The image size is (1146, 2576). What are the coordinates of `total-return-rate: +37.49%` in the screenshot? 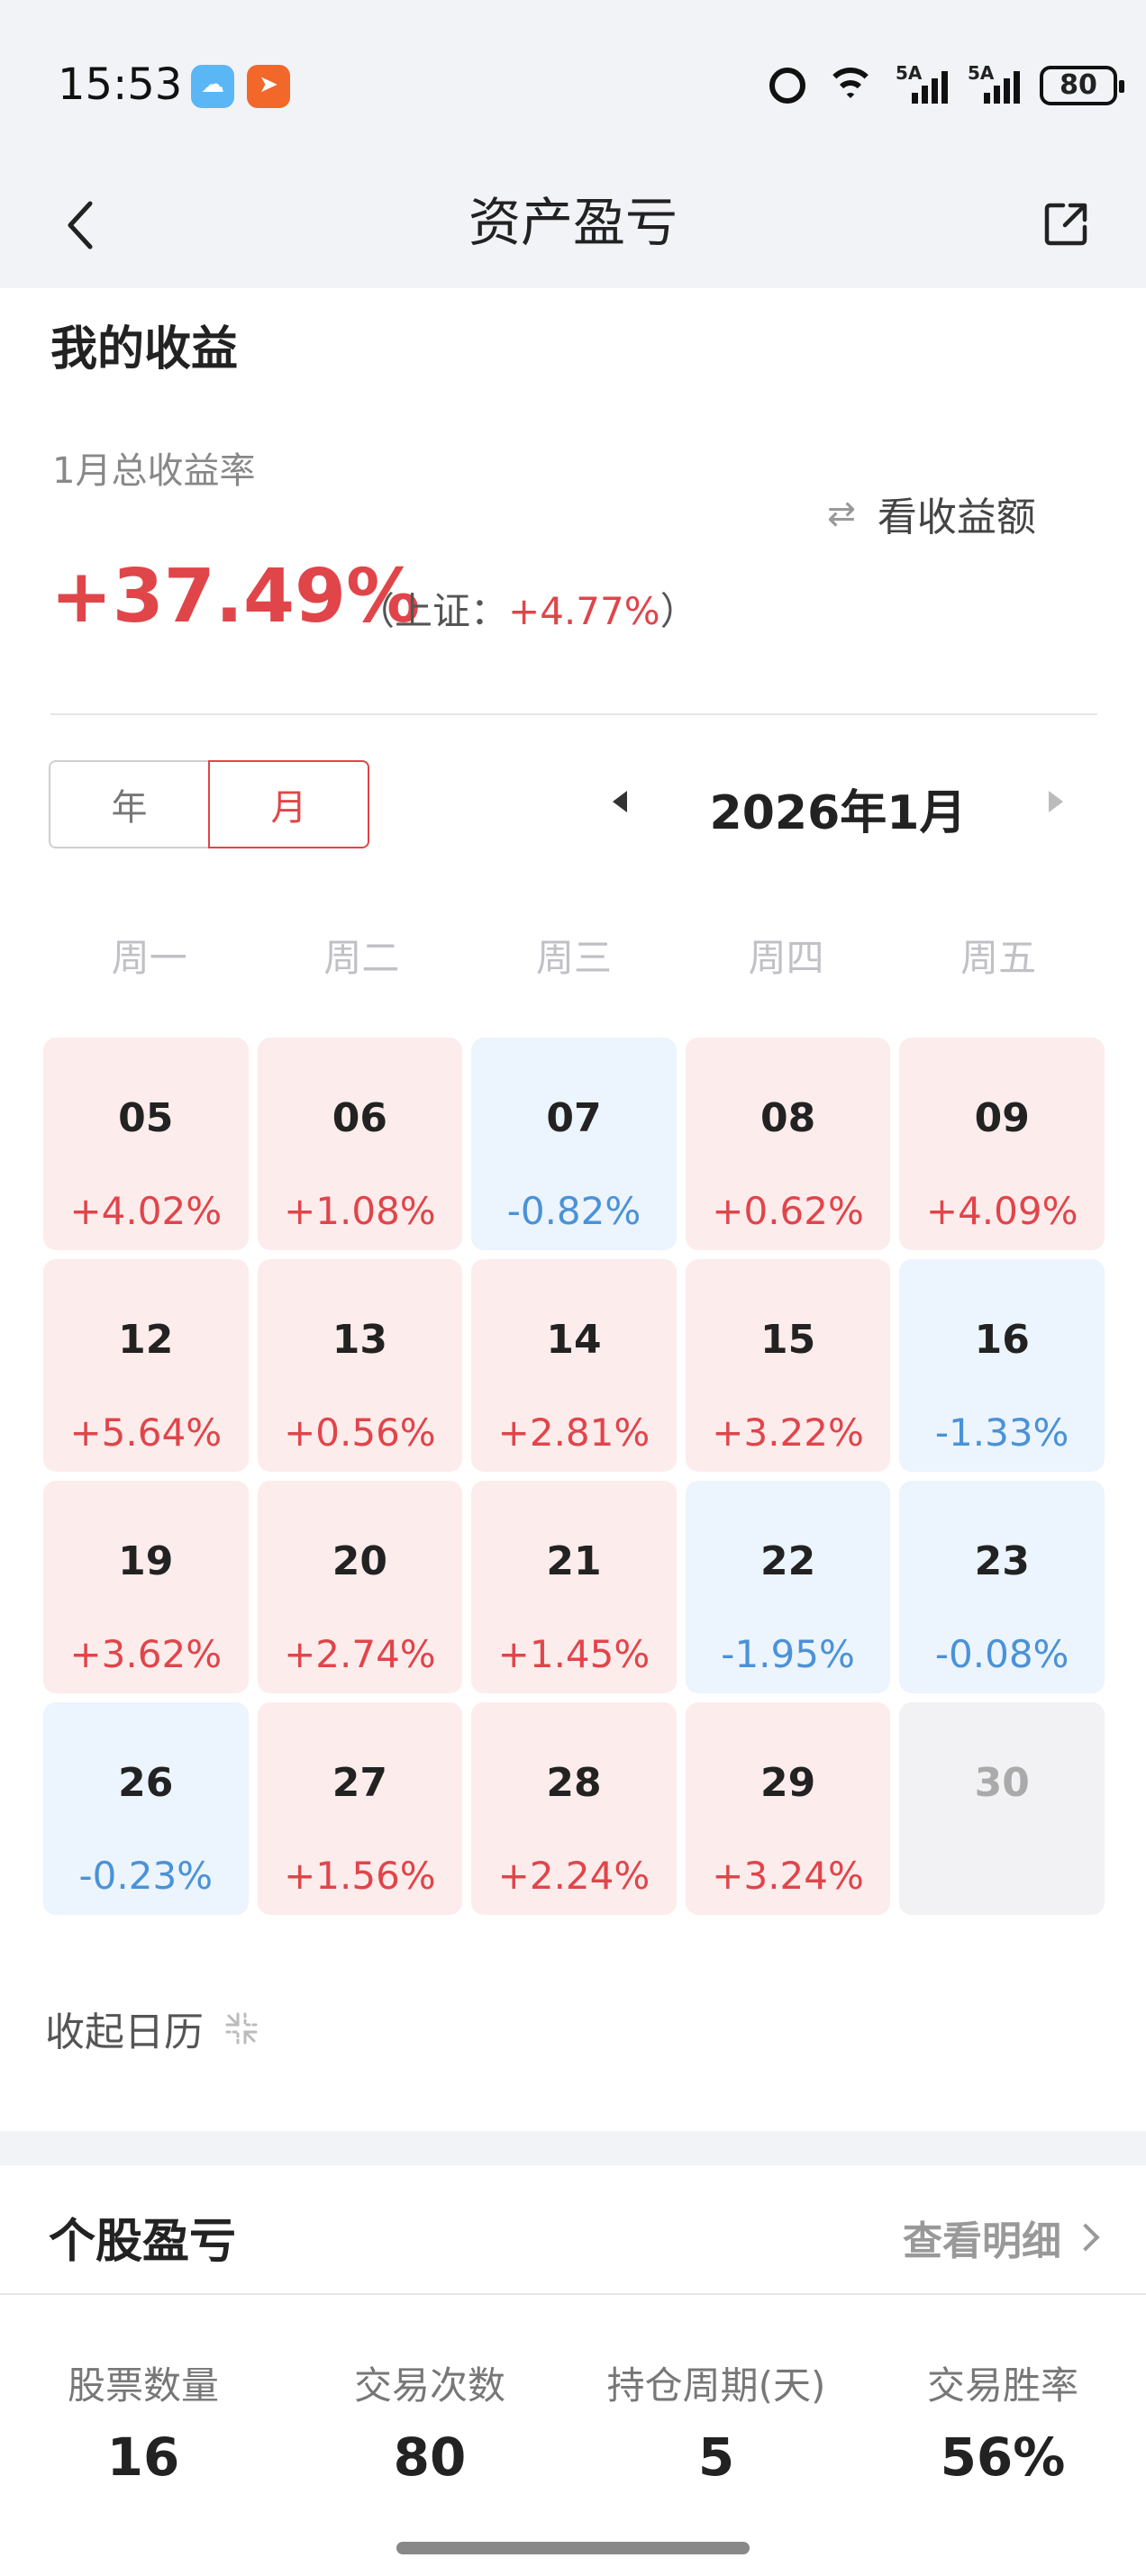 It's located at (236, 596).